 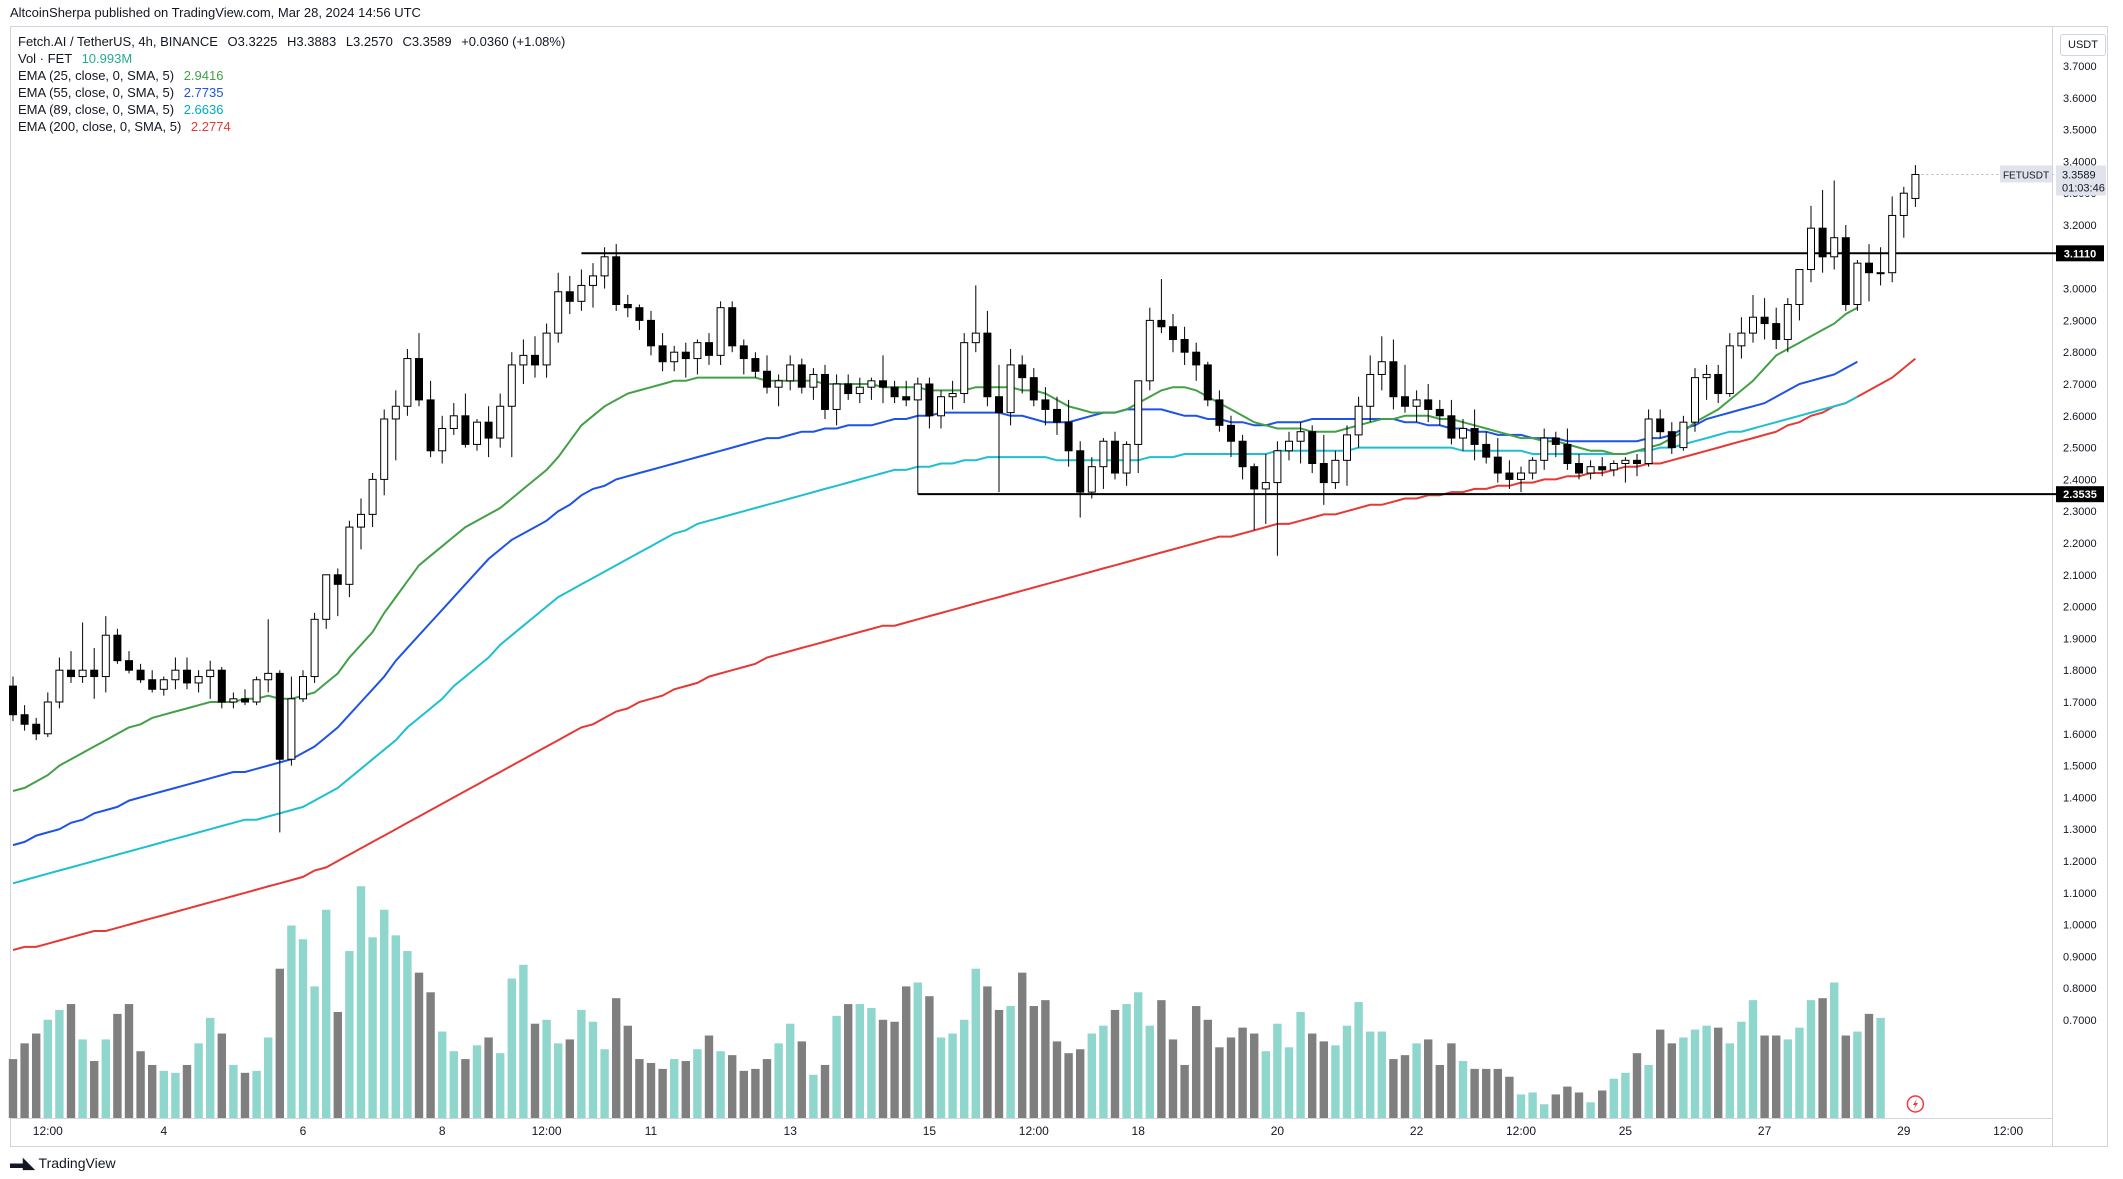 What do you see at coordinates (63, 1163) in the screenshot?
I see `tradingview-logo: ▬◣ TradingView` at bounding box center [63, 1163].